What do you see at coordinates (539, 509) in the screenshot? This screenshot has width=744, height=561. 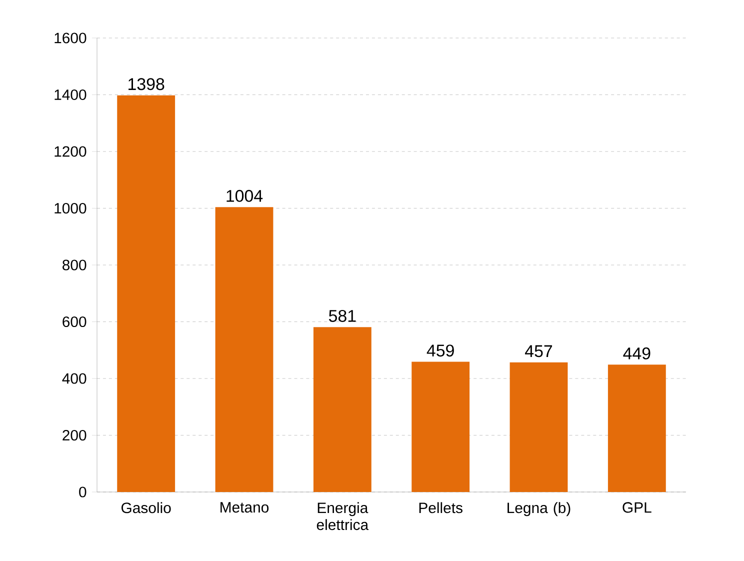 I see `x-tick-label: Legna (b)` at bounding box center [539, 509].